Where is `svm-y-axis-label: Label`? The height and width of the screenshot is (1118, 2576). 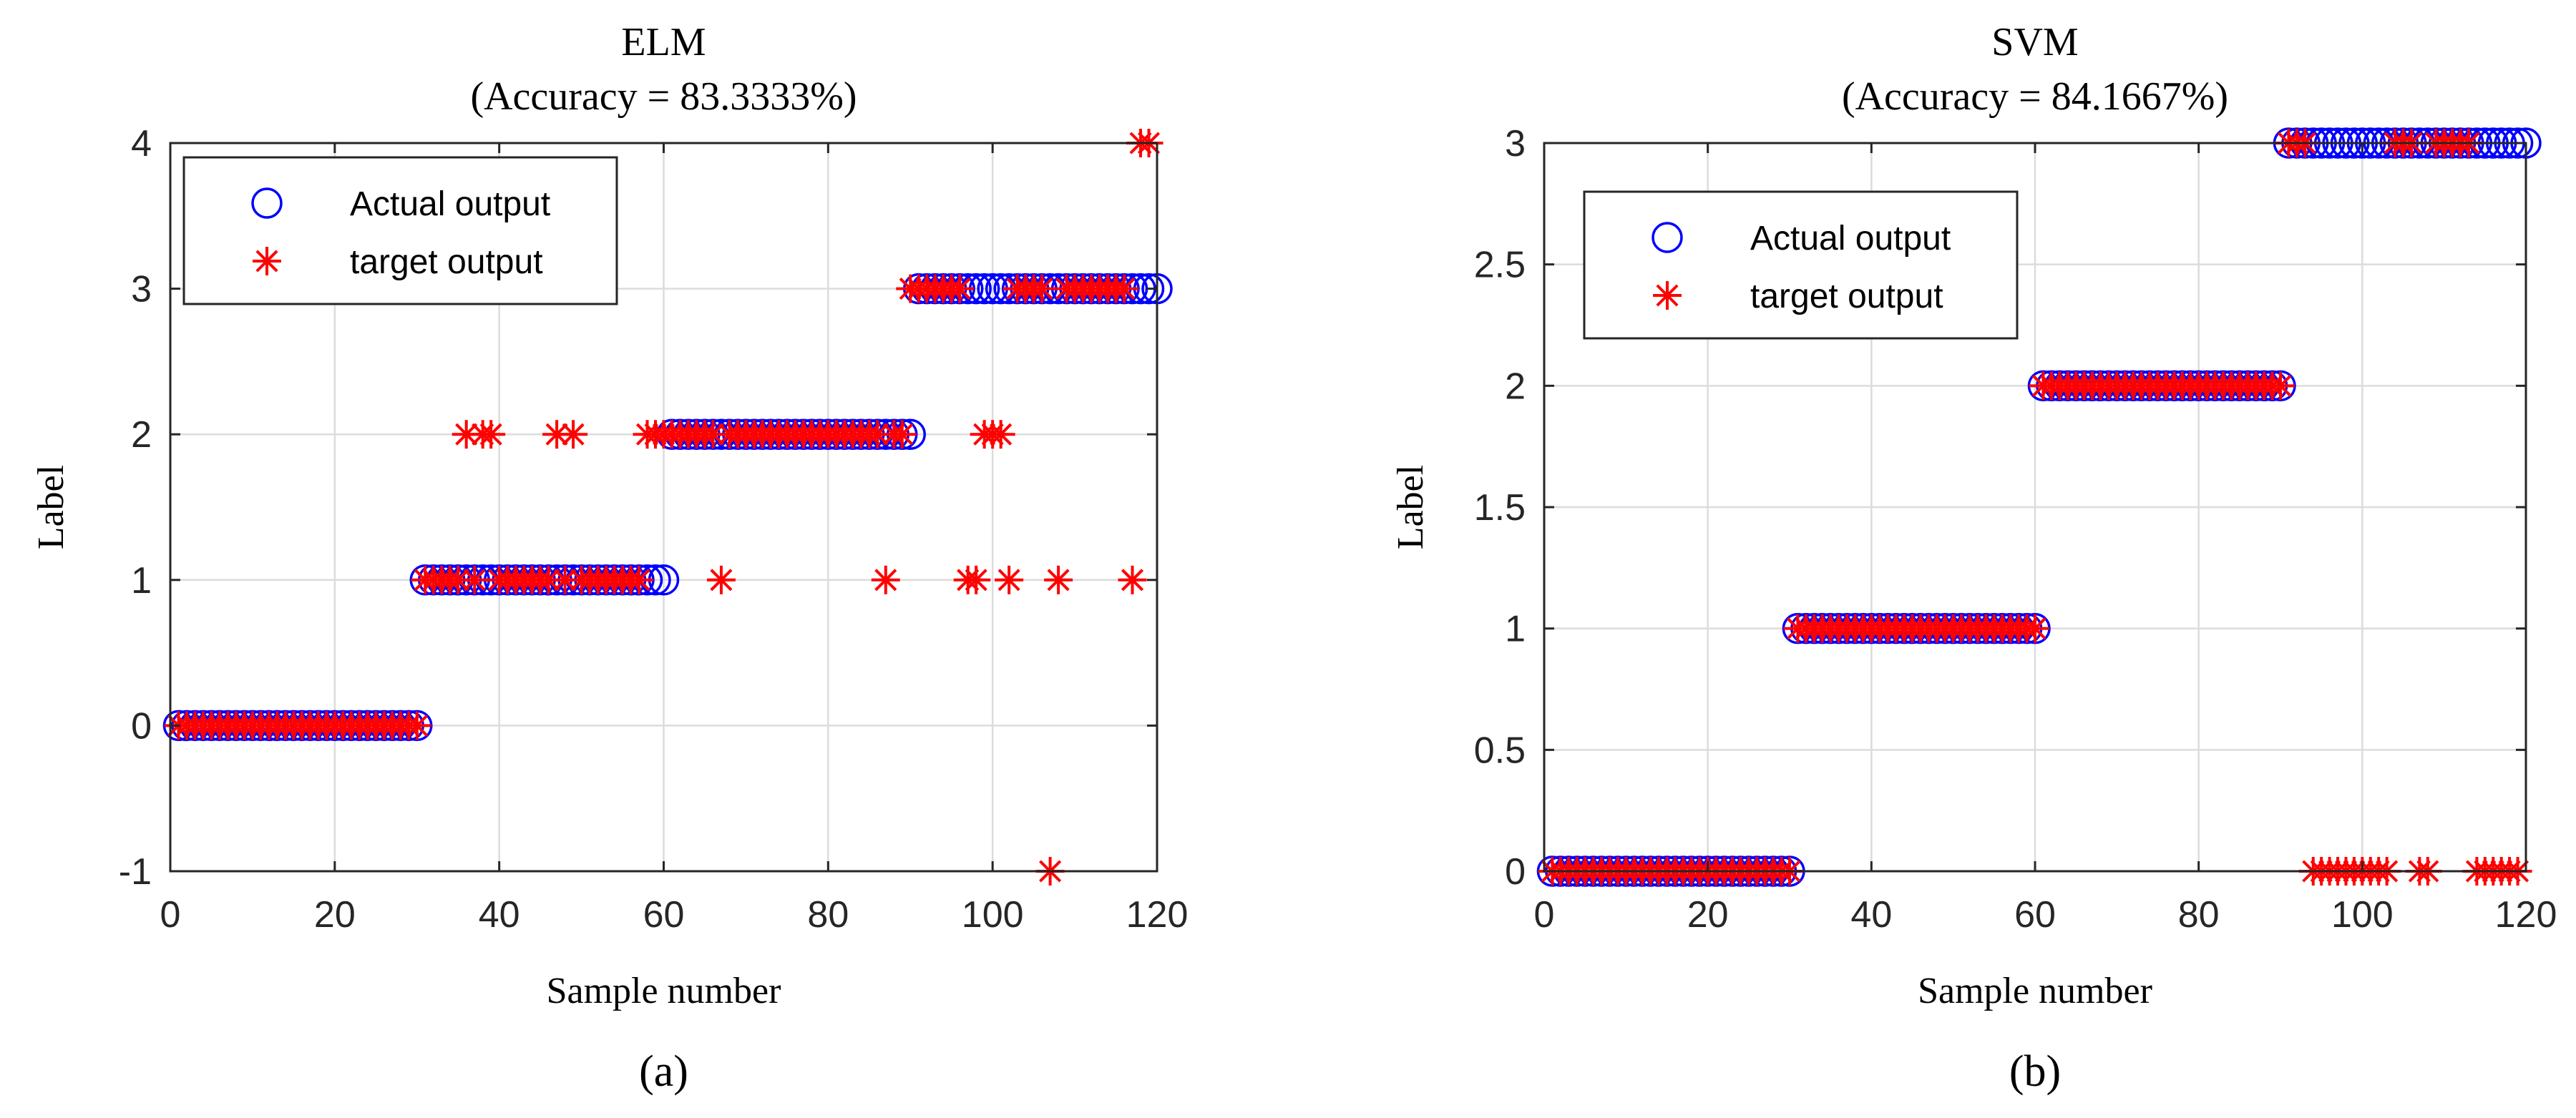
svm-y-axis-label: Label is located at coordinates (1410, 507).